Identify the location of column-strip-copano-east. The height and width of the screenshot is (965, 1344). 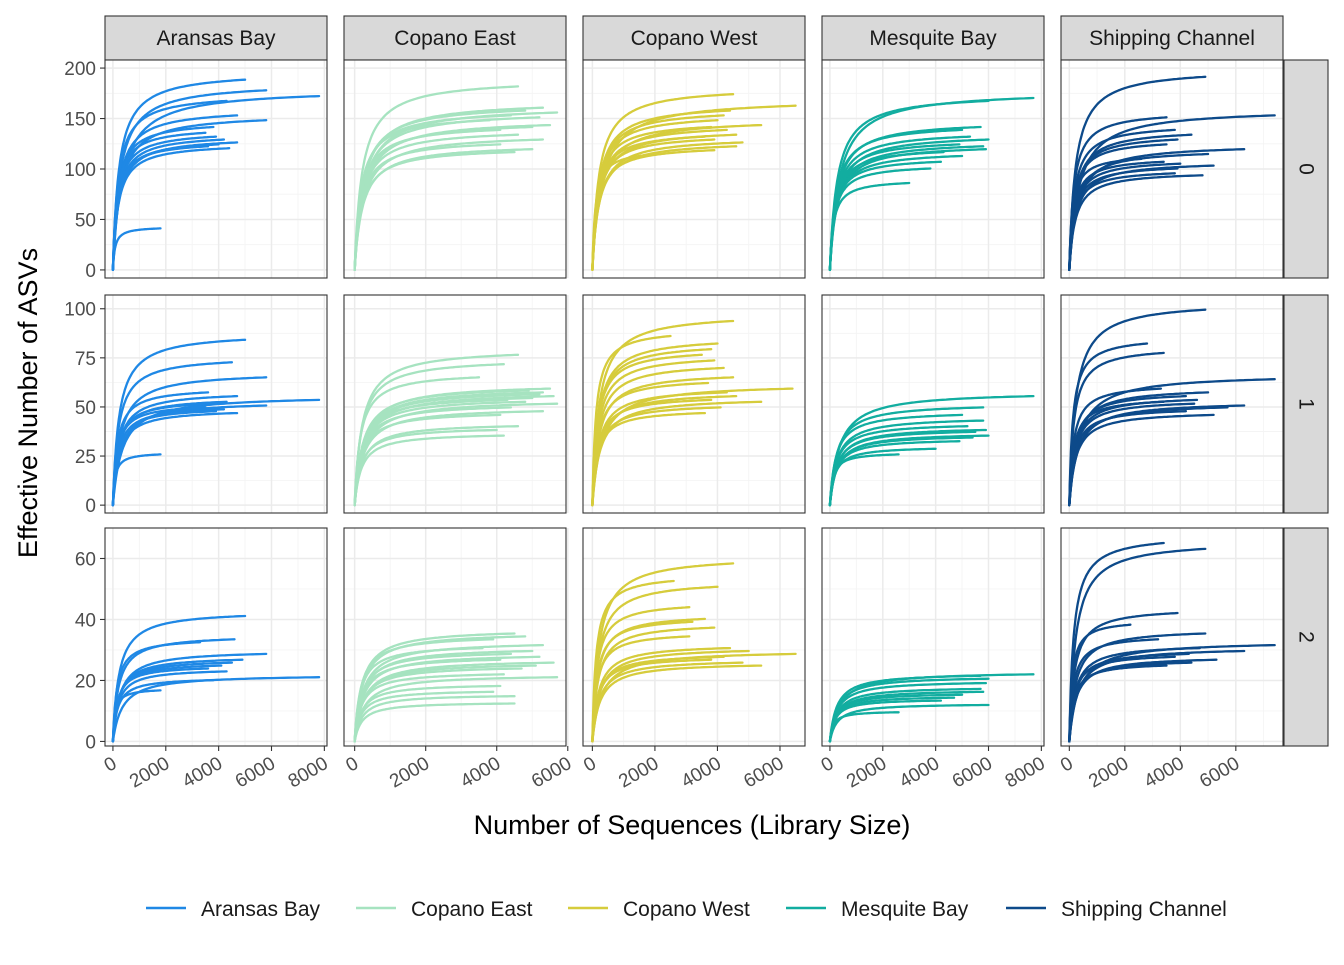
(455, 38).